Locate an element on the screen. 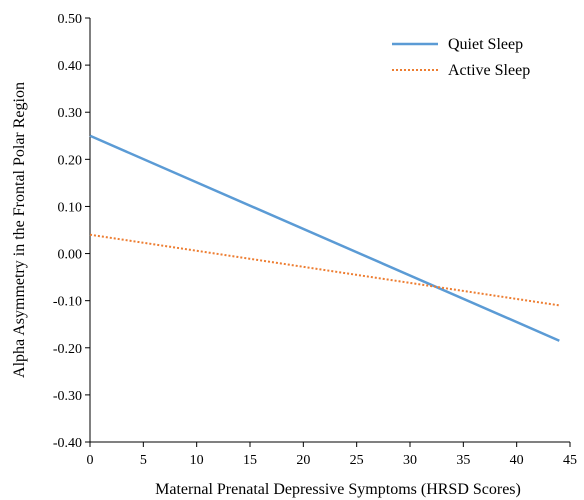  y-tick-label: -0.20 is located at coordinates (67, 349).